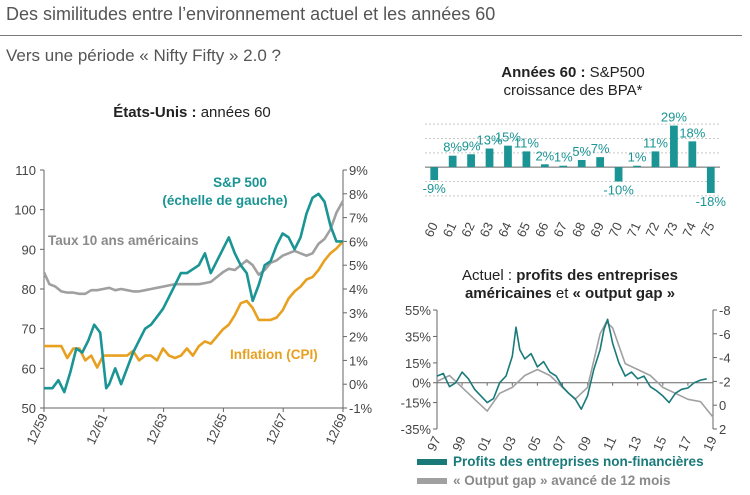 This screenshot has height=495, width=750. What do you see at coordinates (722, 429) in the screenshot?
I see `right-tick-label: 2` at bounding box center [722, 429].